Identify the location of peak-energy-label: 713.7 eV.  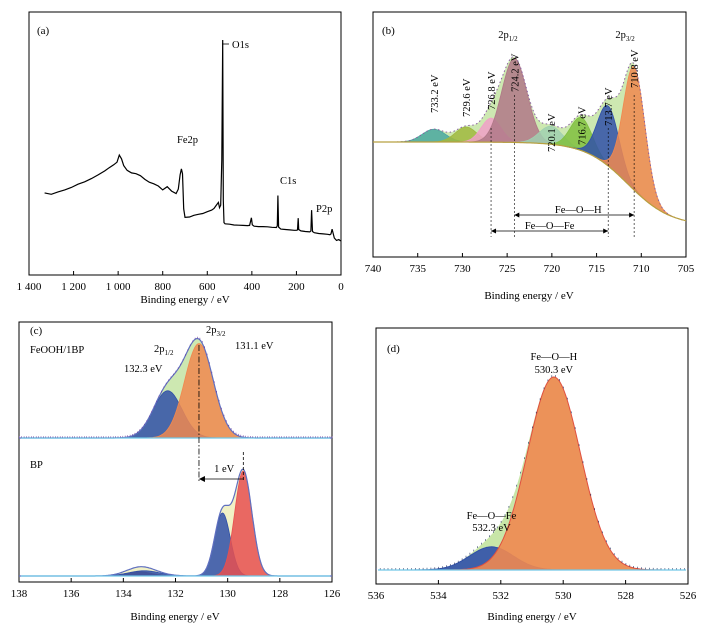
(609, 106).